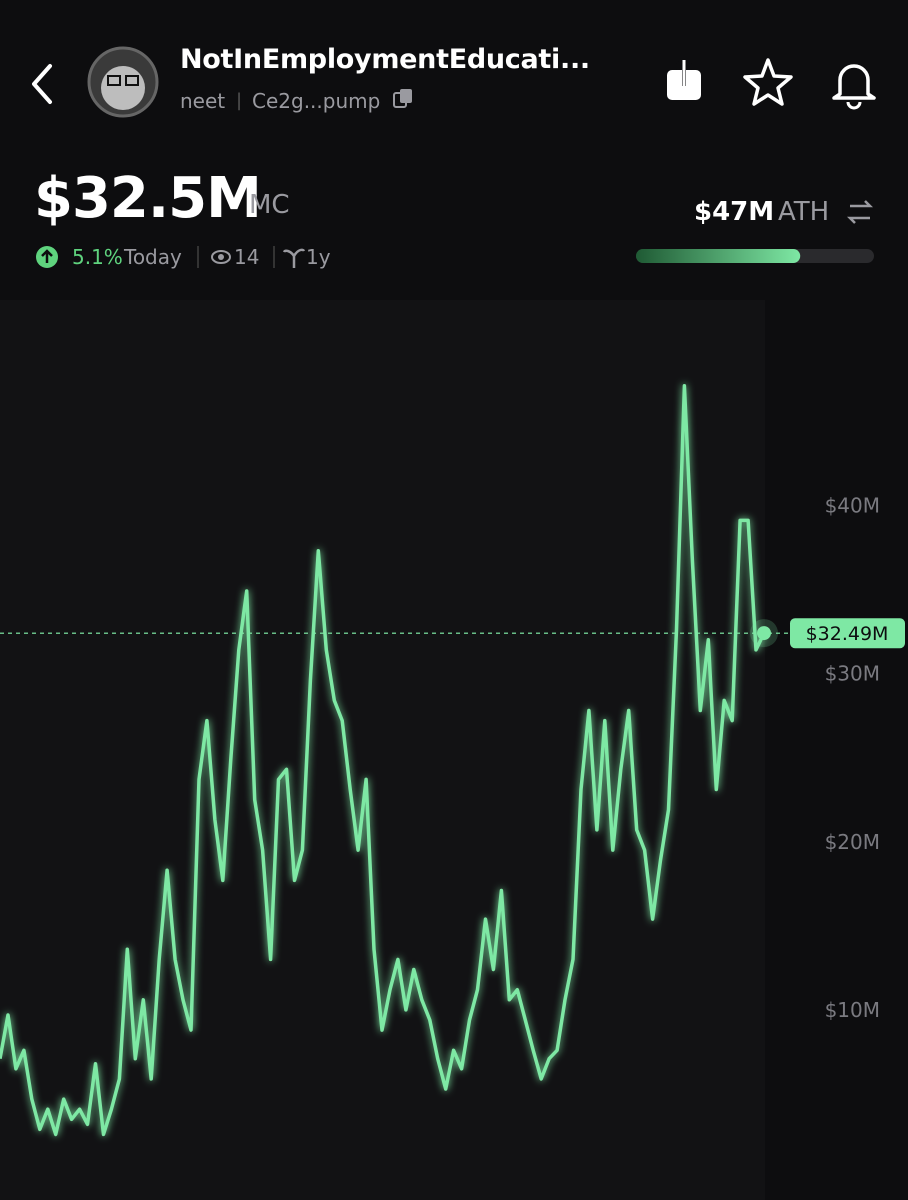 The image size is (908, 1200). I want to click on current-price-pill, so click(847, 633).